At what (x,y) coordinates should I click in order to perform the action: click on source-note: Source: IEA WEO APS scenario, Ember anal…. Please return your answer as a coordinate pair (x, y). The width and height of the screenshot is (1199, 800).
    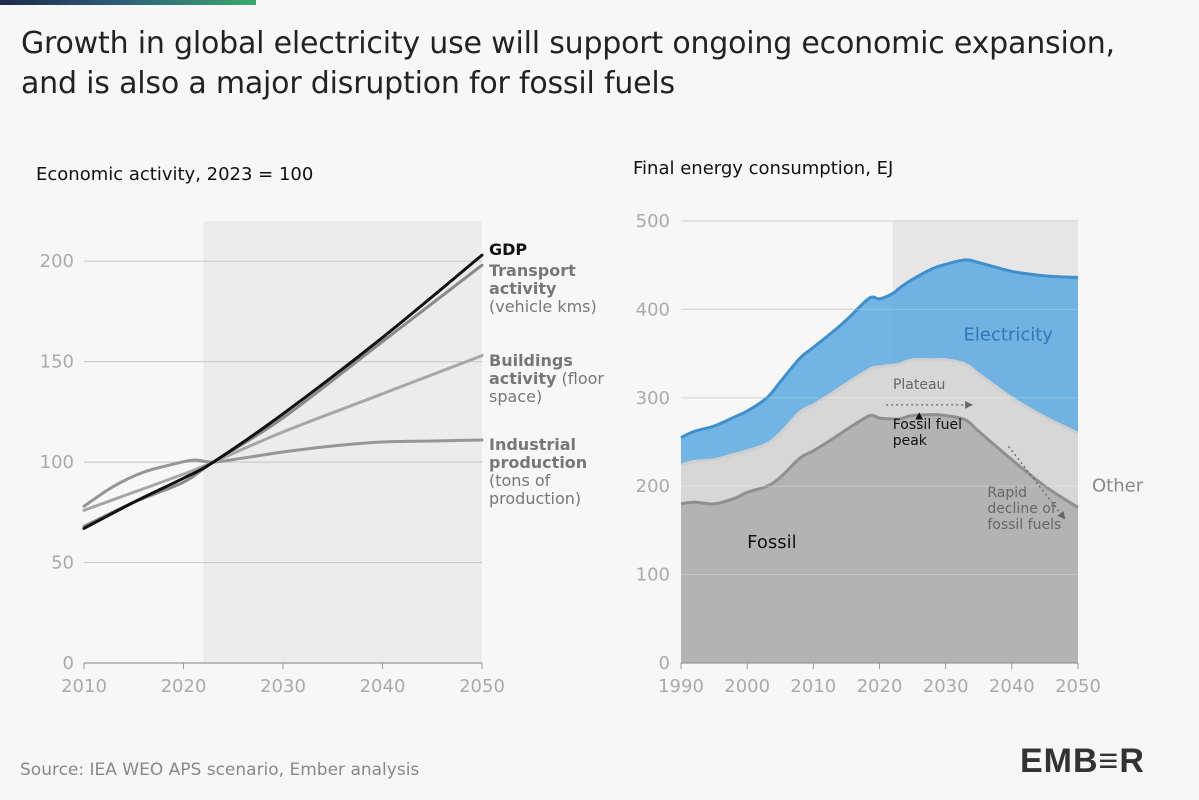
    Looking at the image, I should click on (220, 770).